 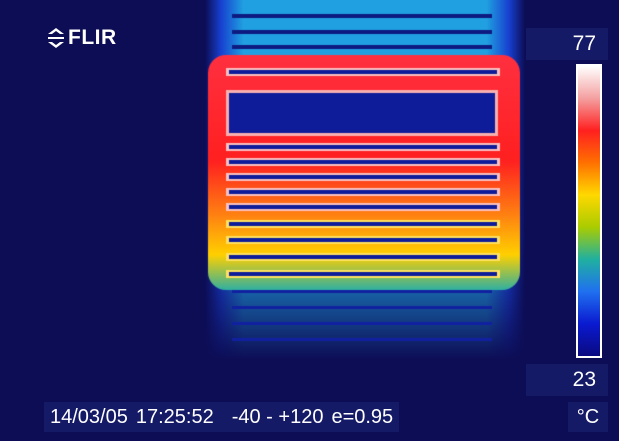 I want to click on unit-label: °C, so click(x=588, y=417).